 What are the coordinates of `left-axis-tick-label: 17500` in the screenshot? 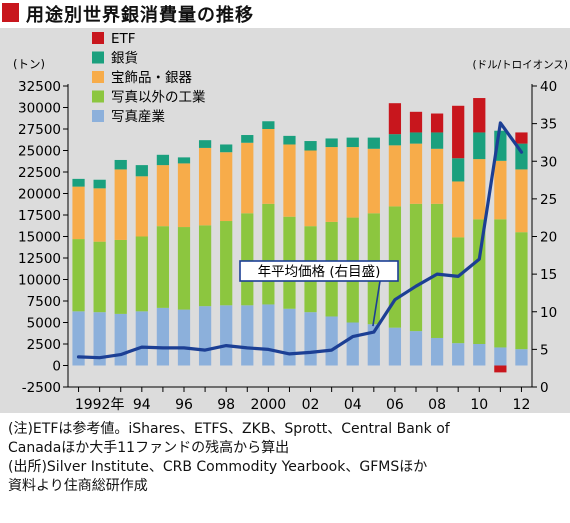 It's located at (39, 216).